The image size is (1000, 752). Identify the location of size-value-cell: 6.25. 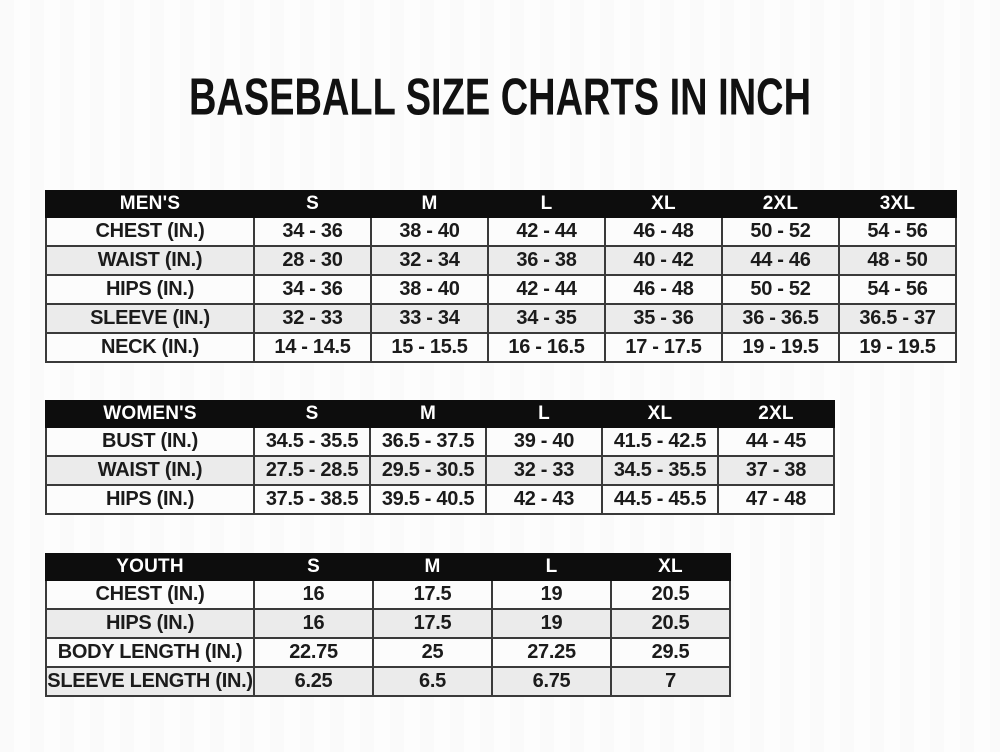
(313, 681).